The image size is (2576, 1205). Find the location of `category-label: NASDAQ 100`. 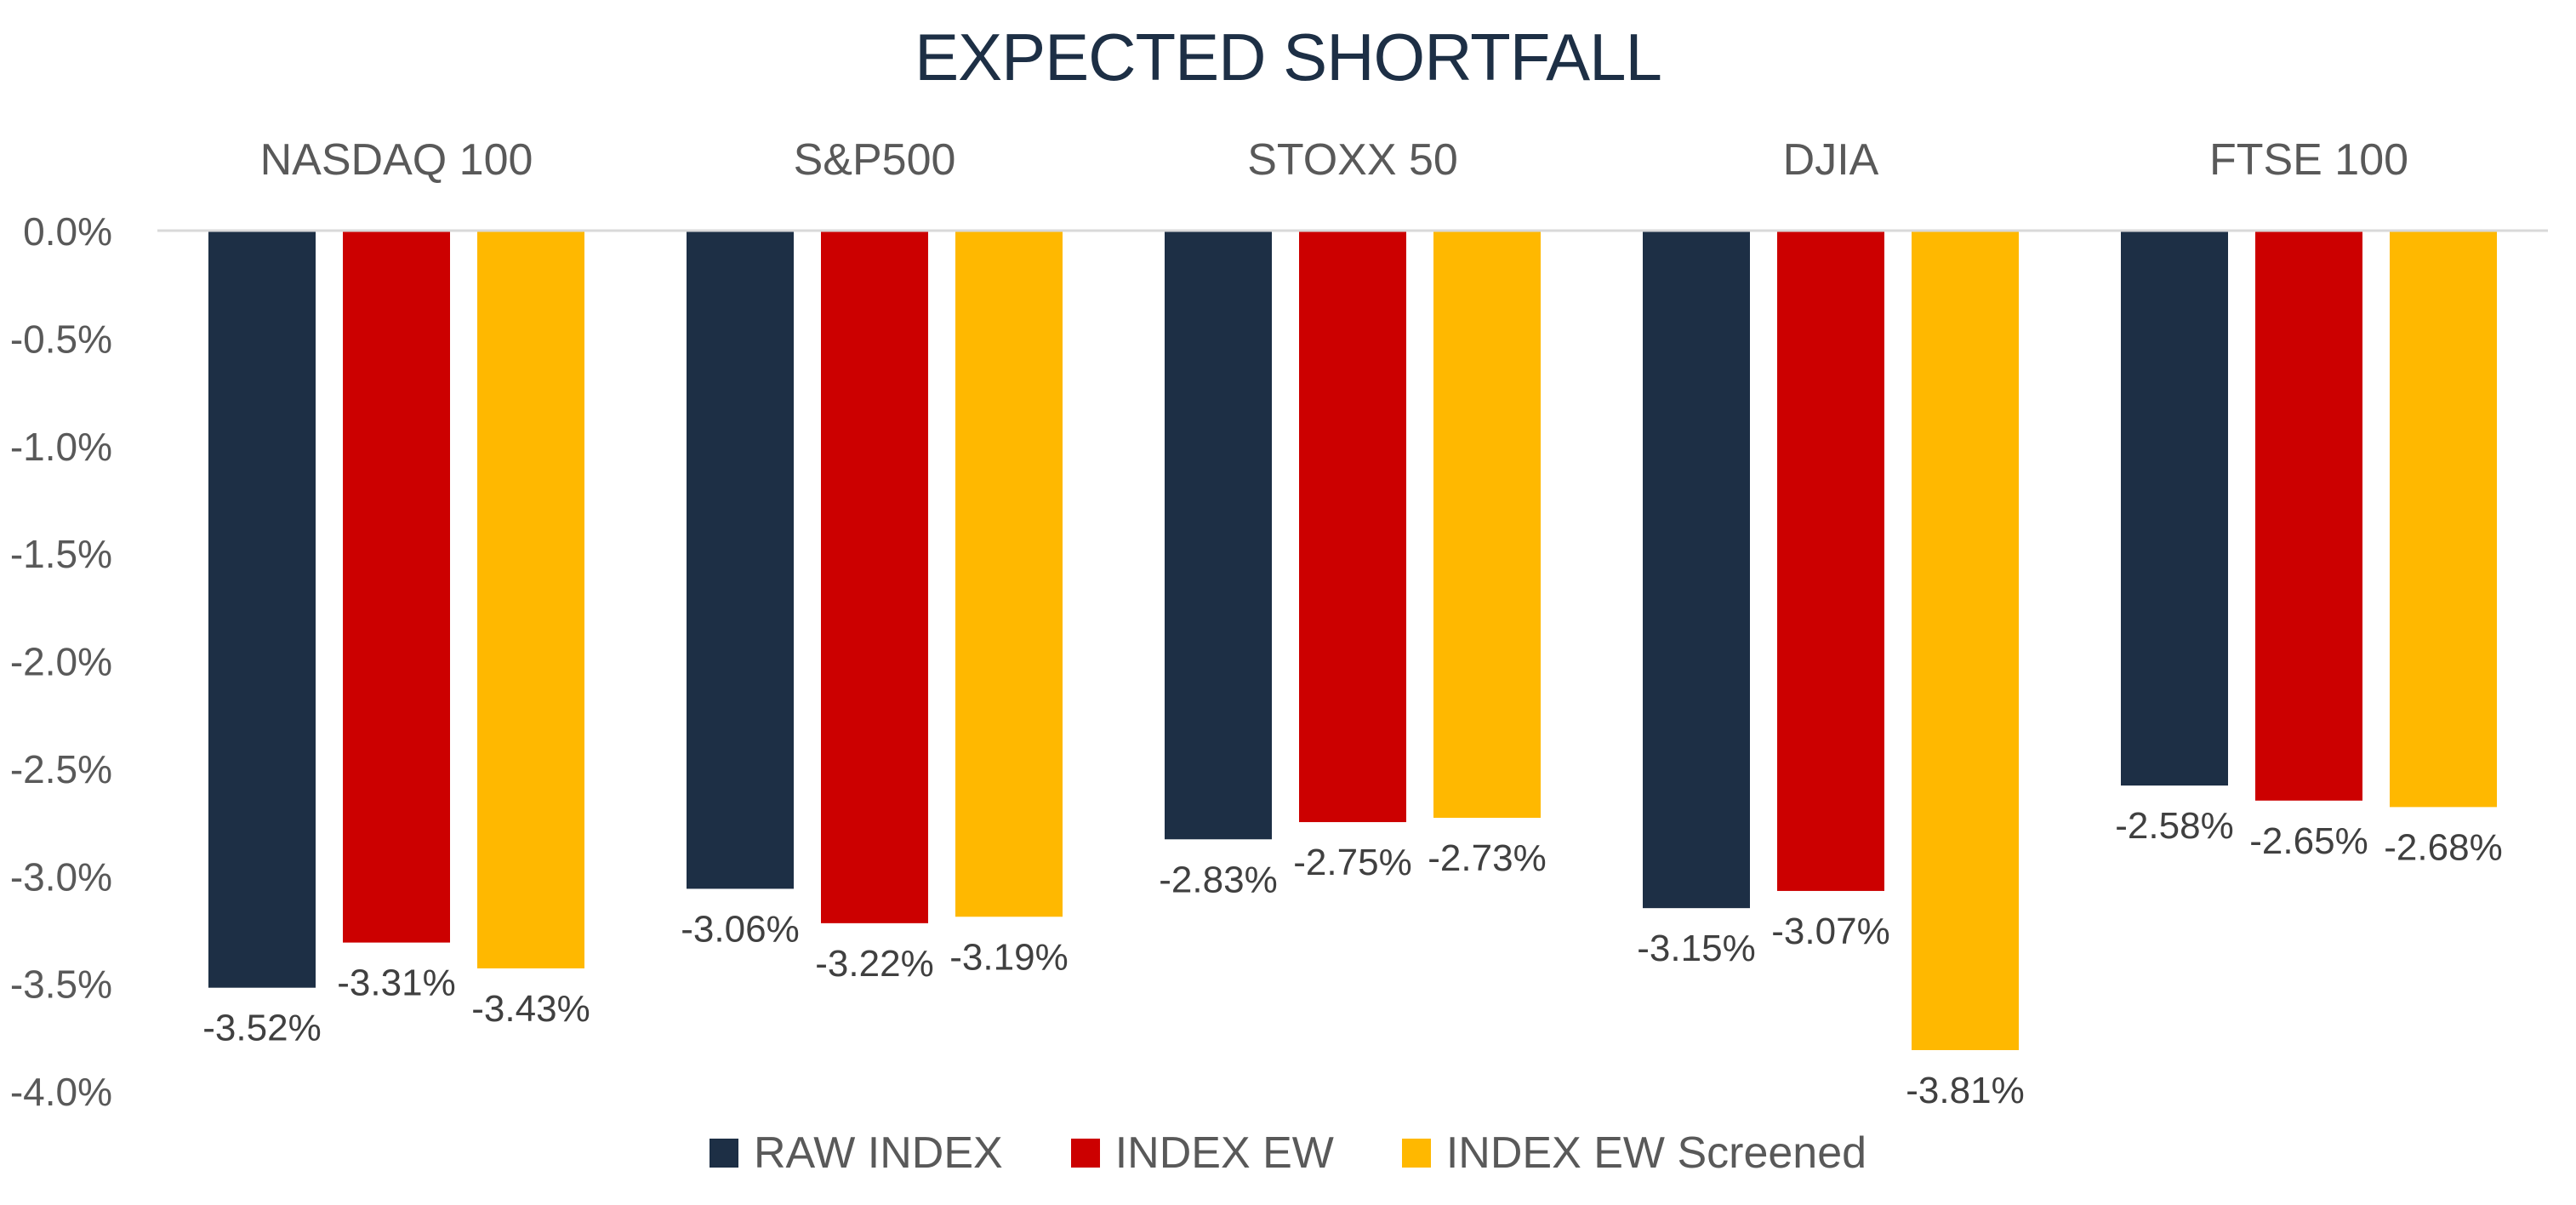

category-label: NASDAQ 100 is located at coordinates (396, 160).